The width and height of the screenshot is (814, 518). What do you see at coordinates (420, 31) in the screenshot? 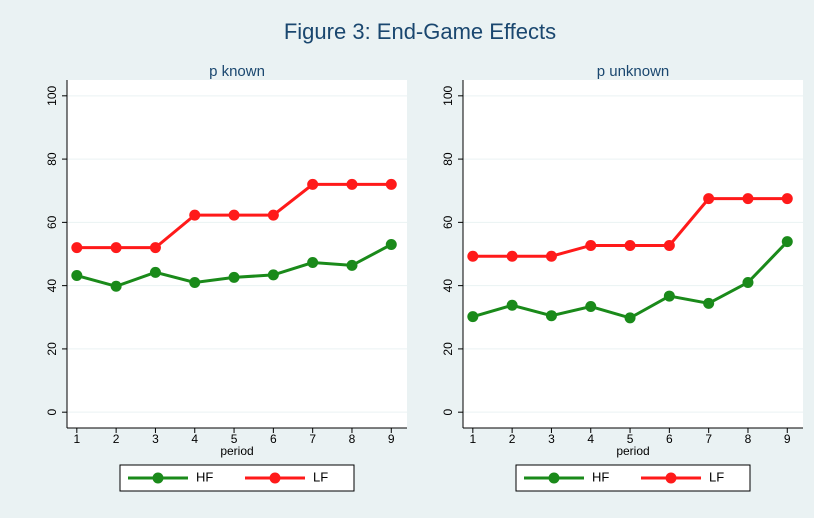
I see `figure-title: Figure 3: End-Game Effects` at bounding box center [420, 31].